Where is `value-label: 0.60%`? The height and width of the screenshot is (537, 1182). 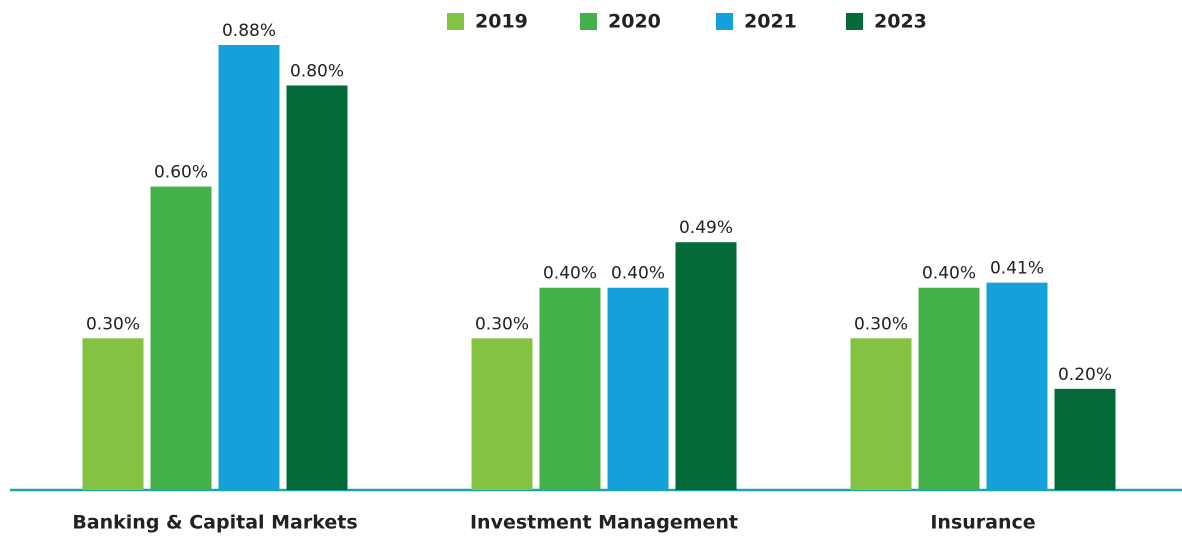 value-label: 0.60% is located at coordinates (181, 173).